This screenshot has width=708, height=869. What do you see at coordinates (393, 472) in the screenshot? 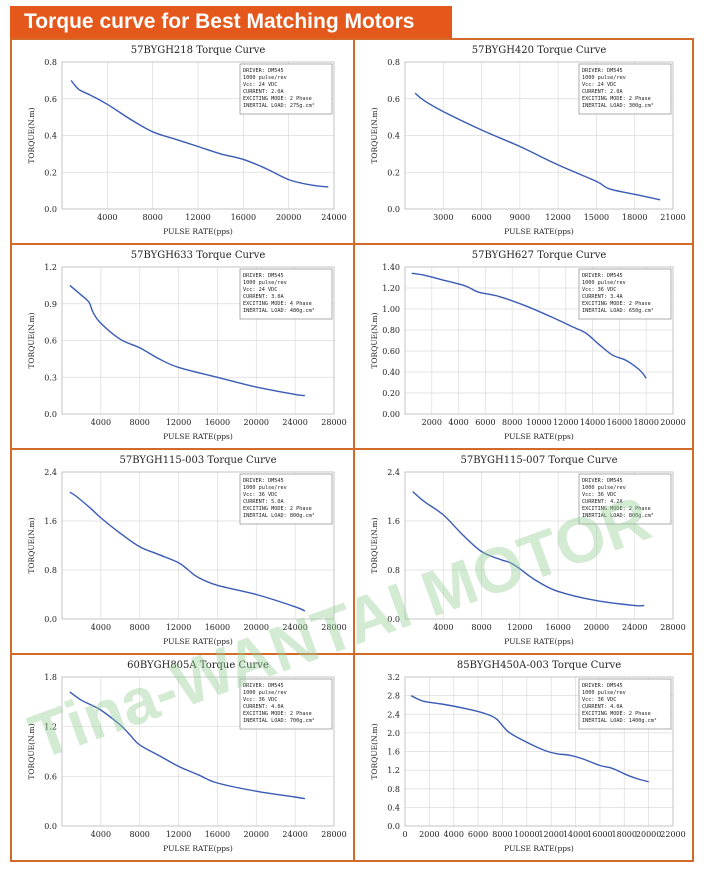
I see `y-tick-label: 2.4` at bounding box center [393, 472].